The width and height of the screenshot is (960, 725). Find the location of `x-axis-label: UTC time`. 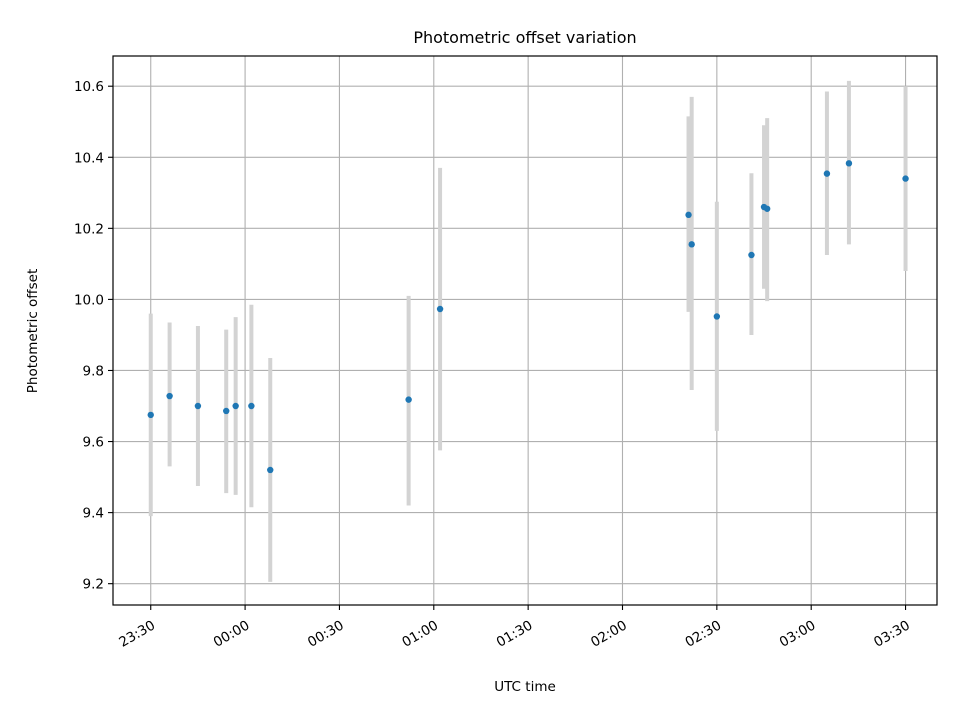

x-axis-label: UTC time is located at coordinates (525, 687).